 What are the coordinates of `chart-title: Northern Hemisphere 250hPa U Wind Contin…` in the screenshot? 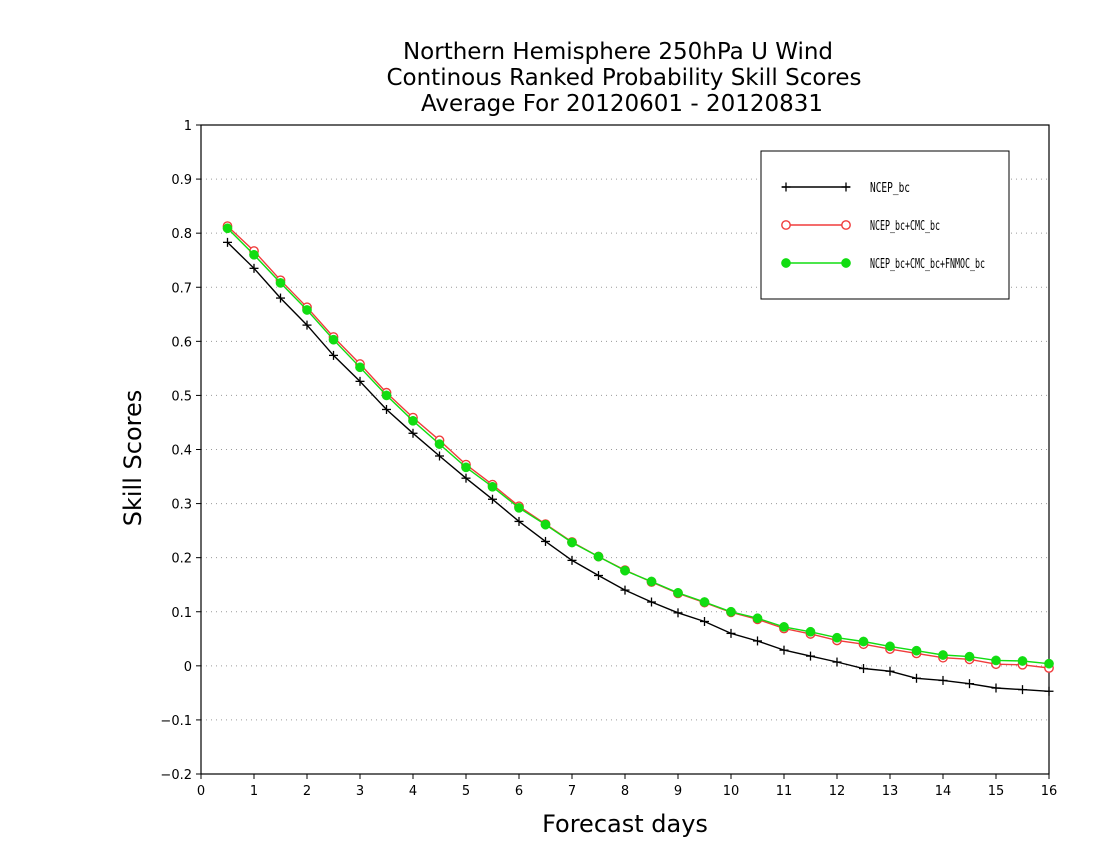 It's located at (623, 78).